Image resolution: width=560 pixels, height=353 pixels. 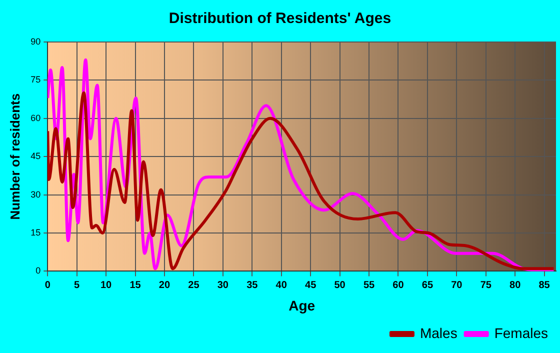 What do you see at coordinates (282, 285) in the screenshot?
I see `x-tick-label: 40` at bounding box center [282, 285].